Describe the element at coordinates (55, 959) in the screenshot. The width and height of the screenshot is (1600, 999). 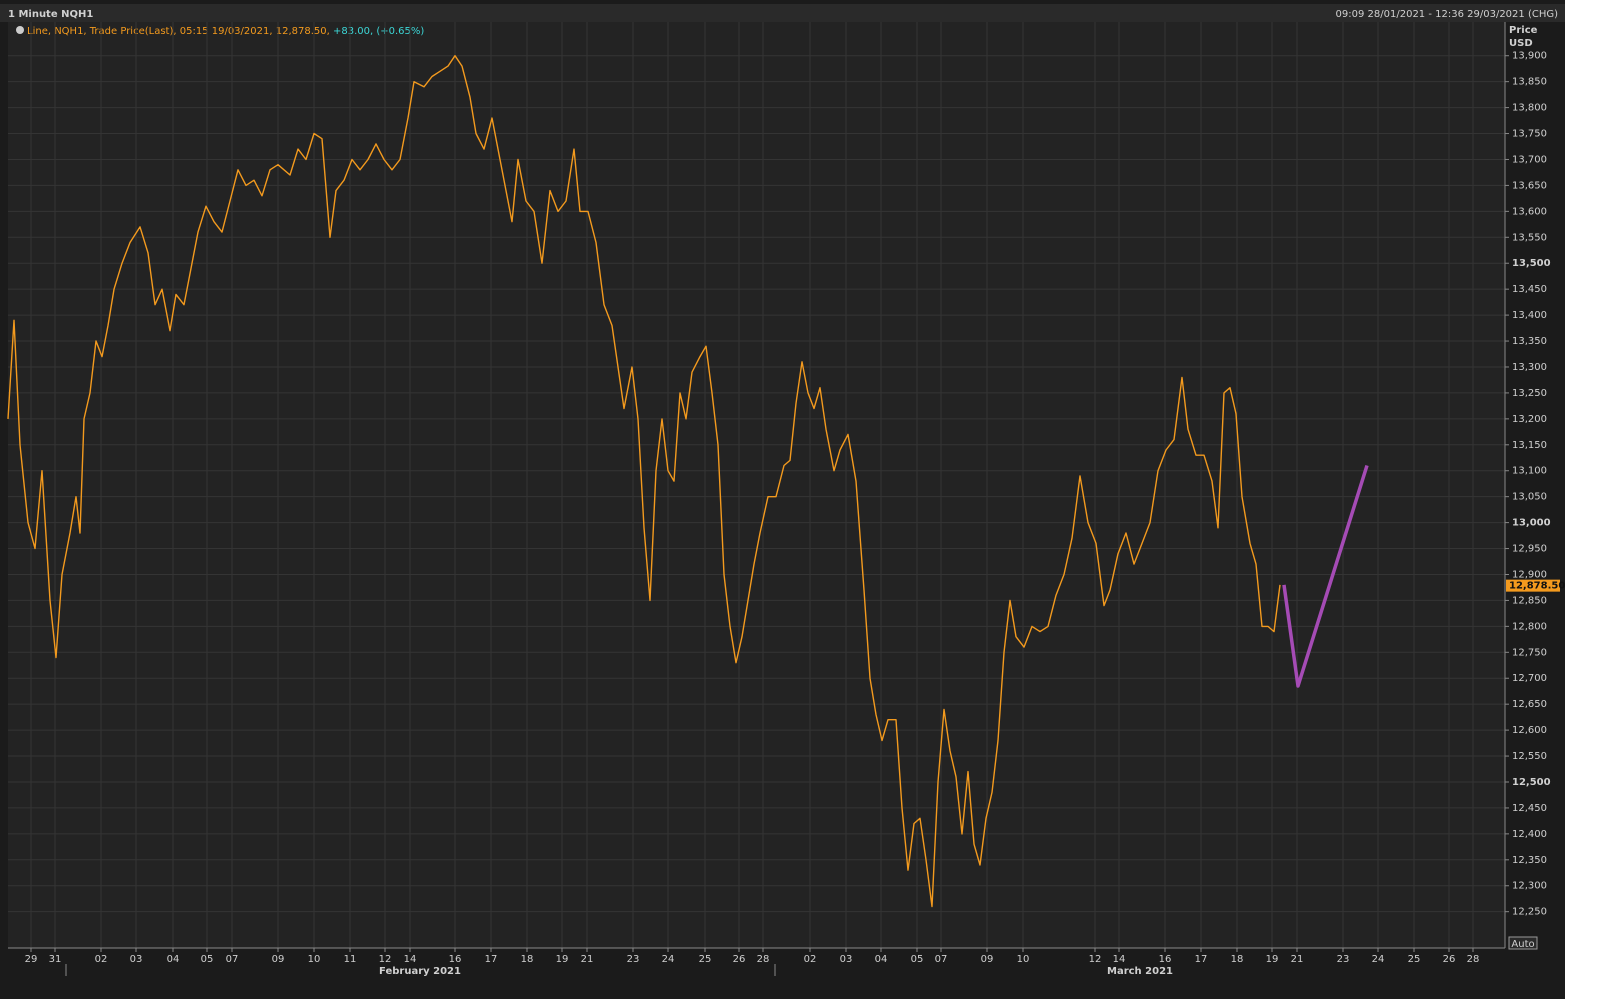
I see `x-tick-label: 31` at that location.